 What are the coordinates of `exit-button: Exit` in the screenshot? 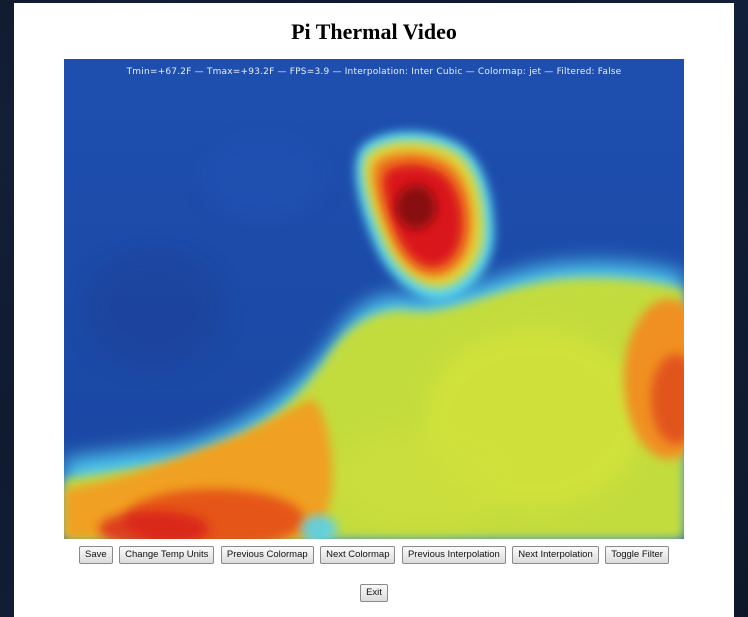 It's located at (374, 593).